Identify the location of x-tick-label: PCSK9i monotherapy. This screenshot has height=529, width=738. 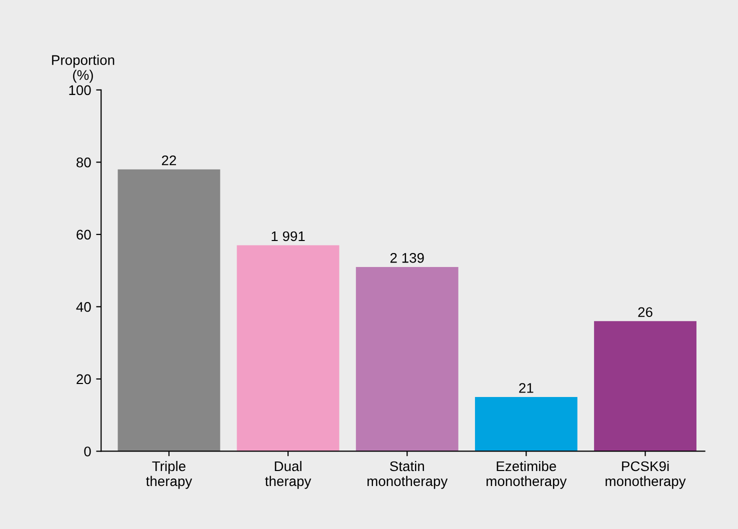
(646, 474).